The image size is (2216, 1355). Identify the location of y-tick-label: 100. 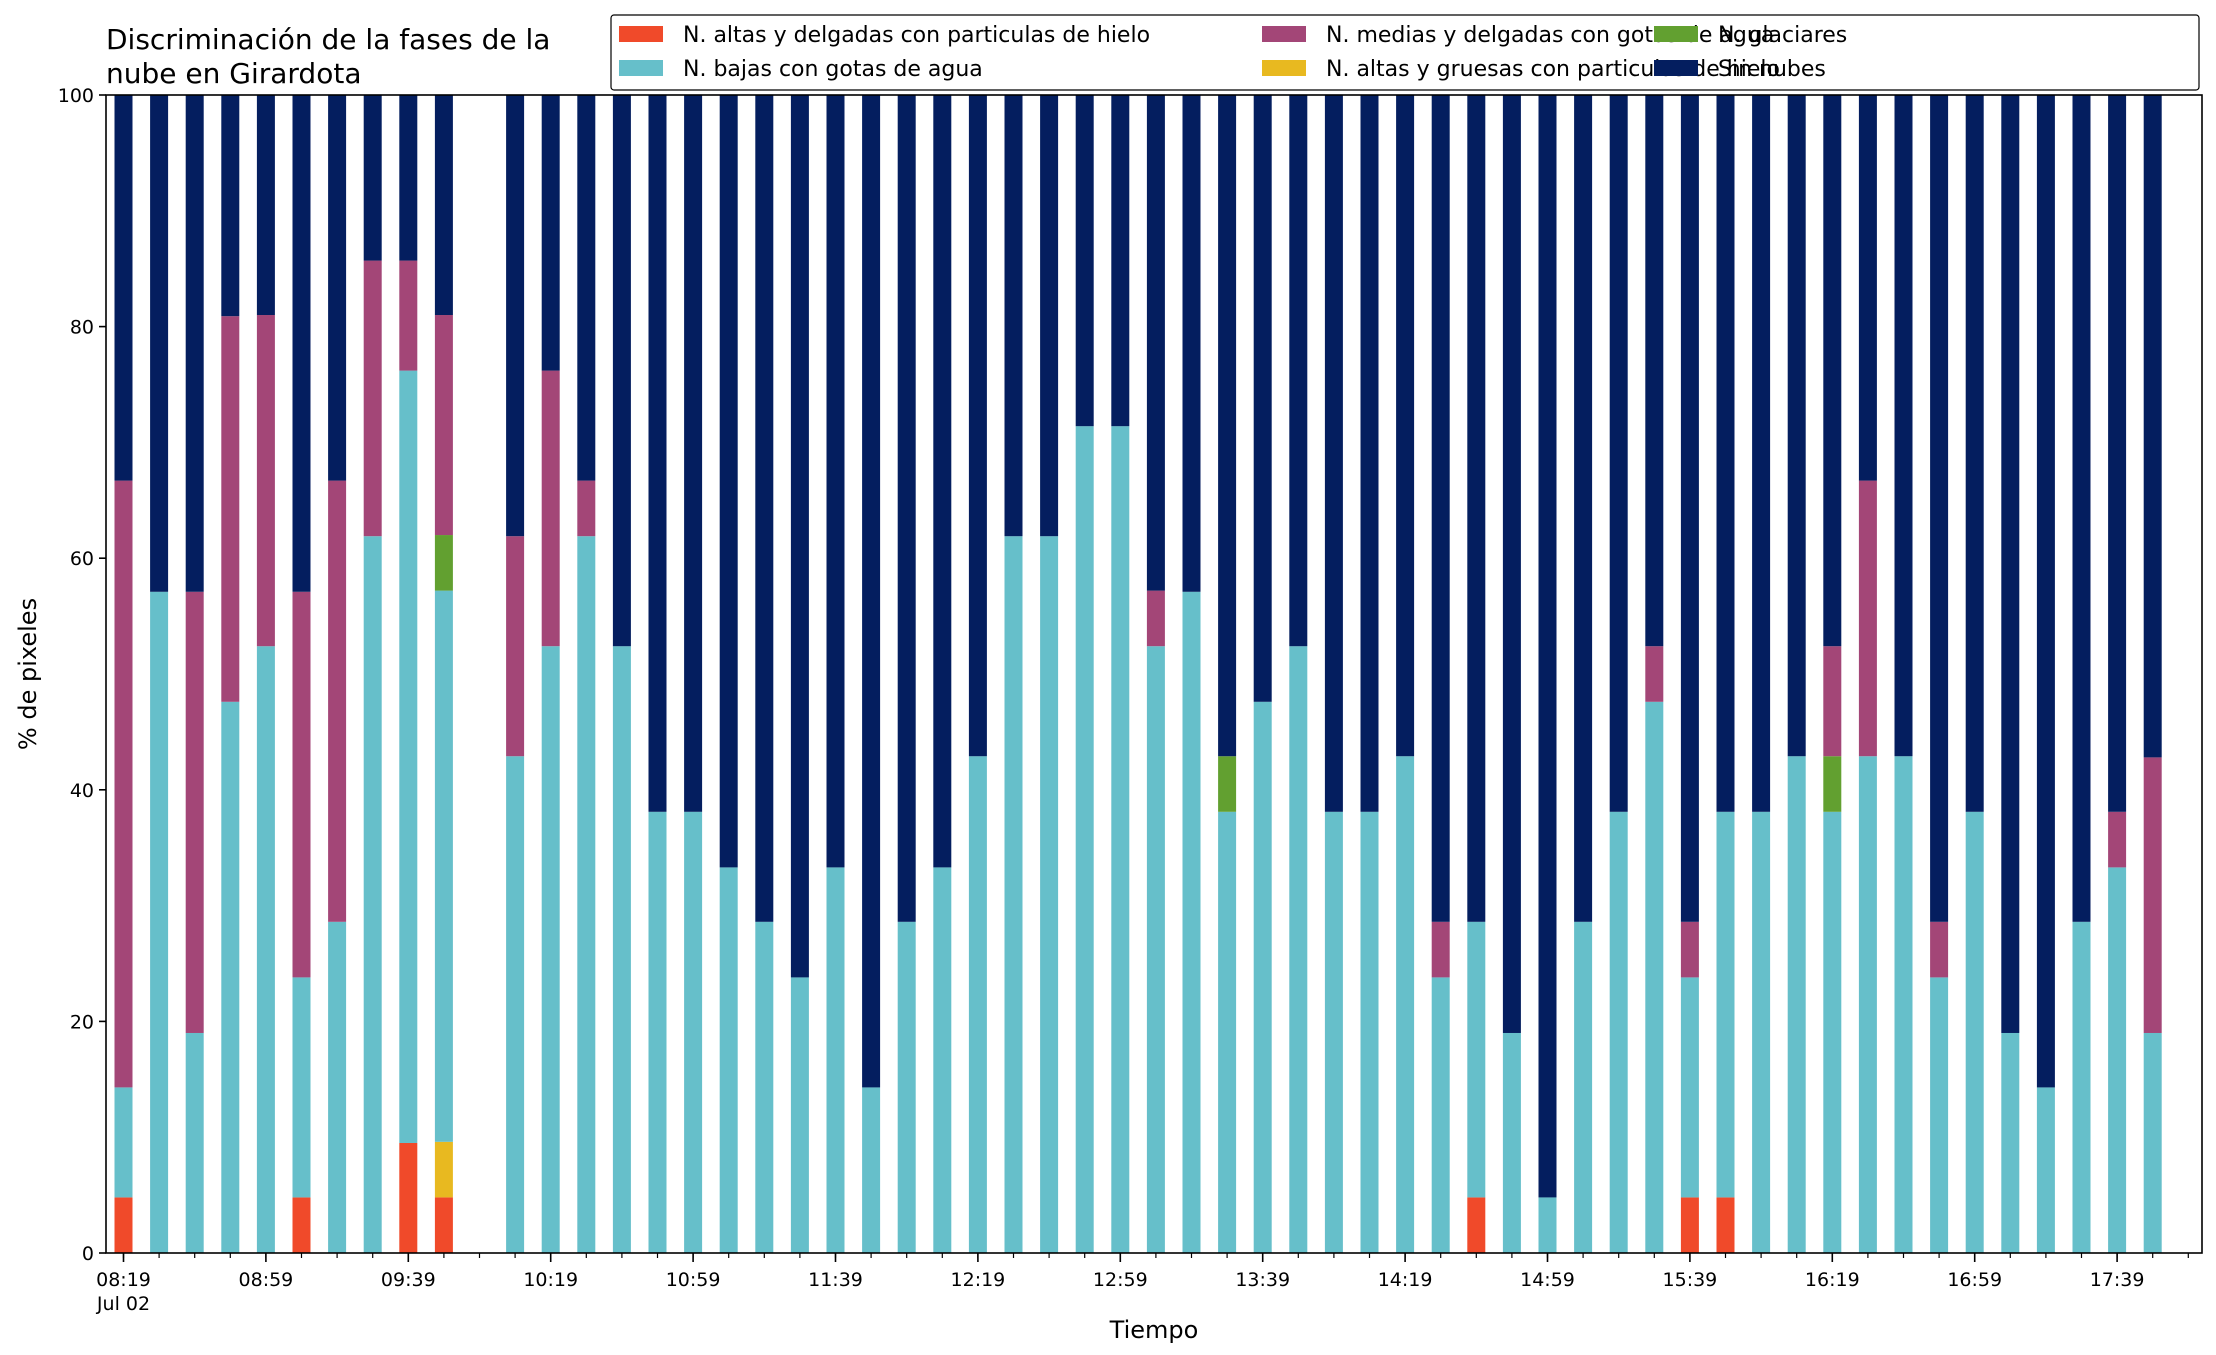
(76, 96).